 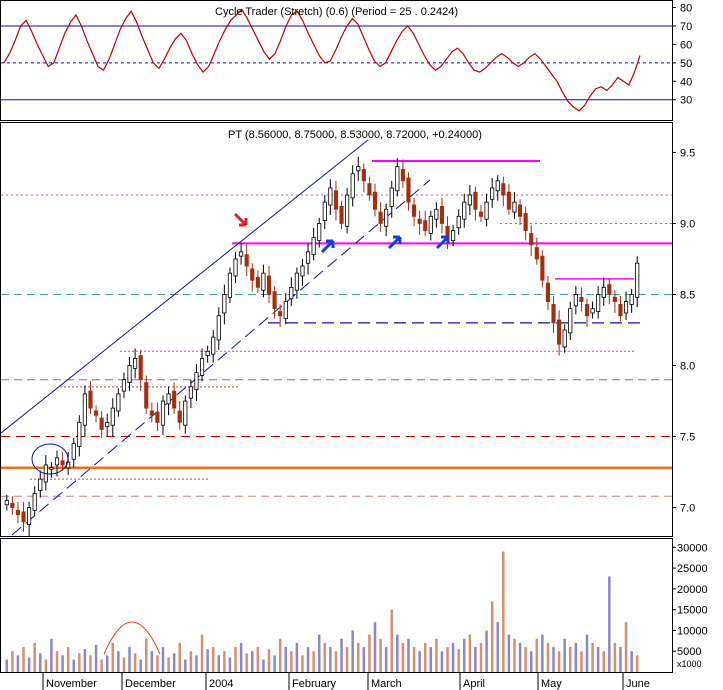 What do you see at coordinates (50, 459) in the screenshot?
I see `circle-annotation` at bounding box center [50, 459].